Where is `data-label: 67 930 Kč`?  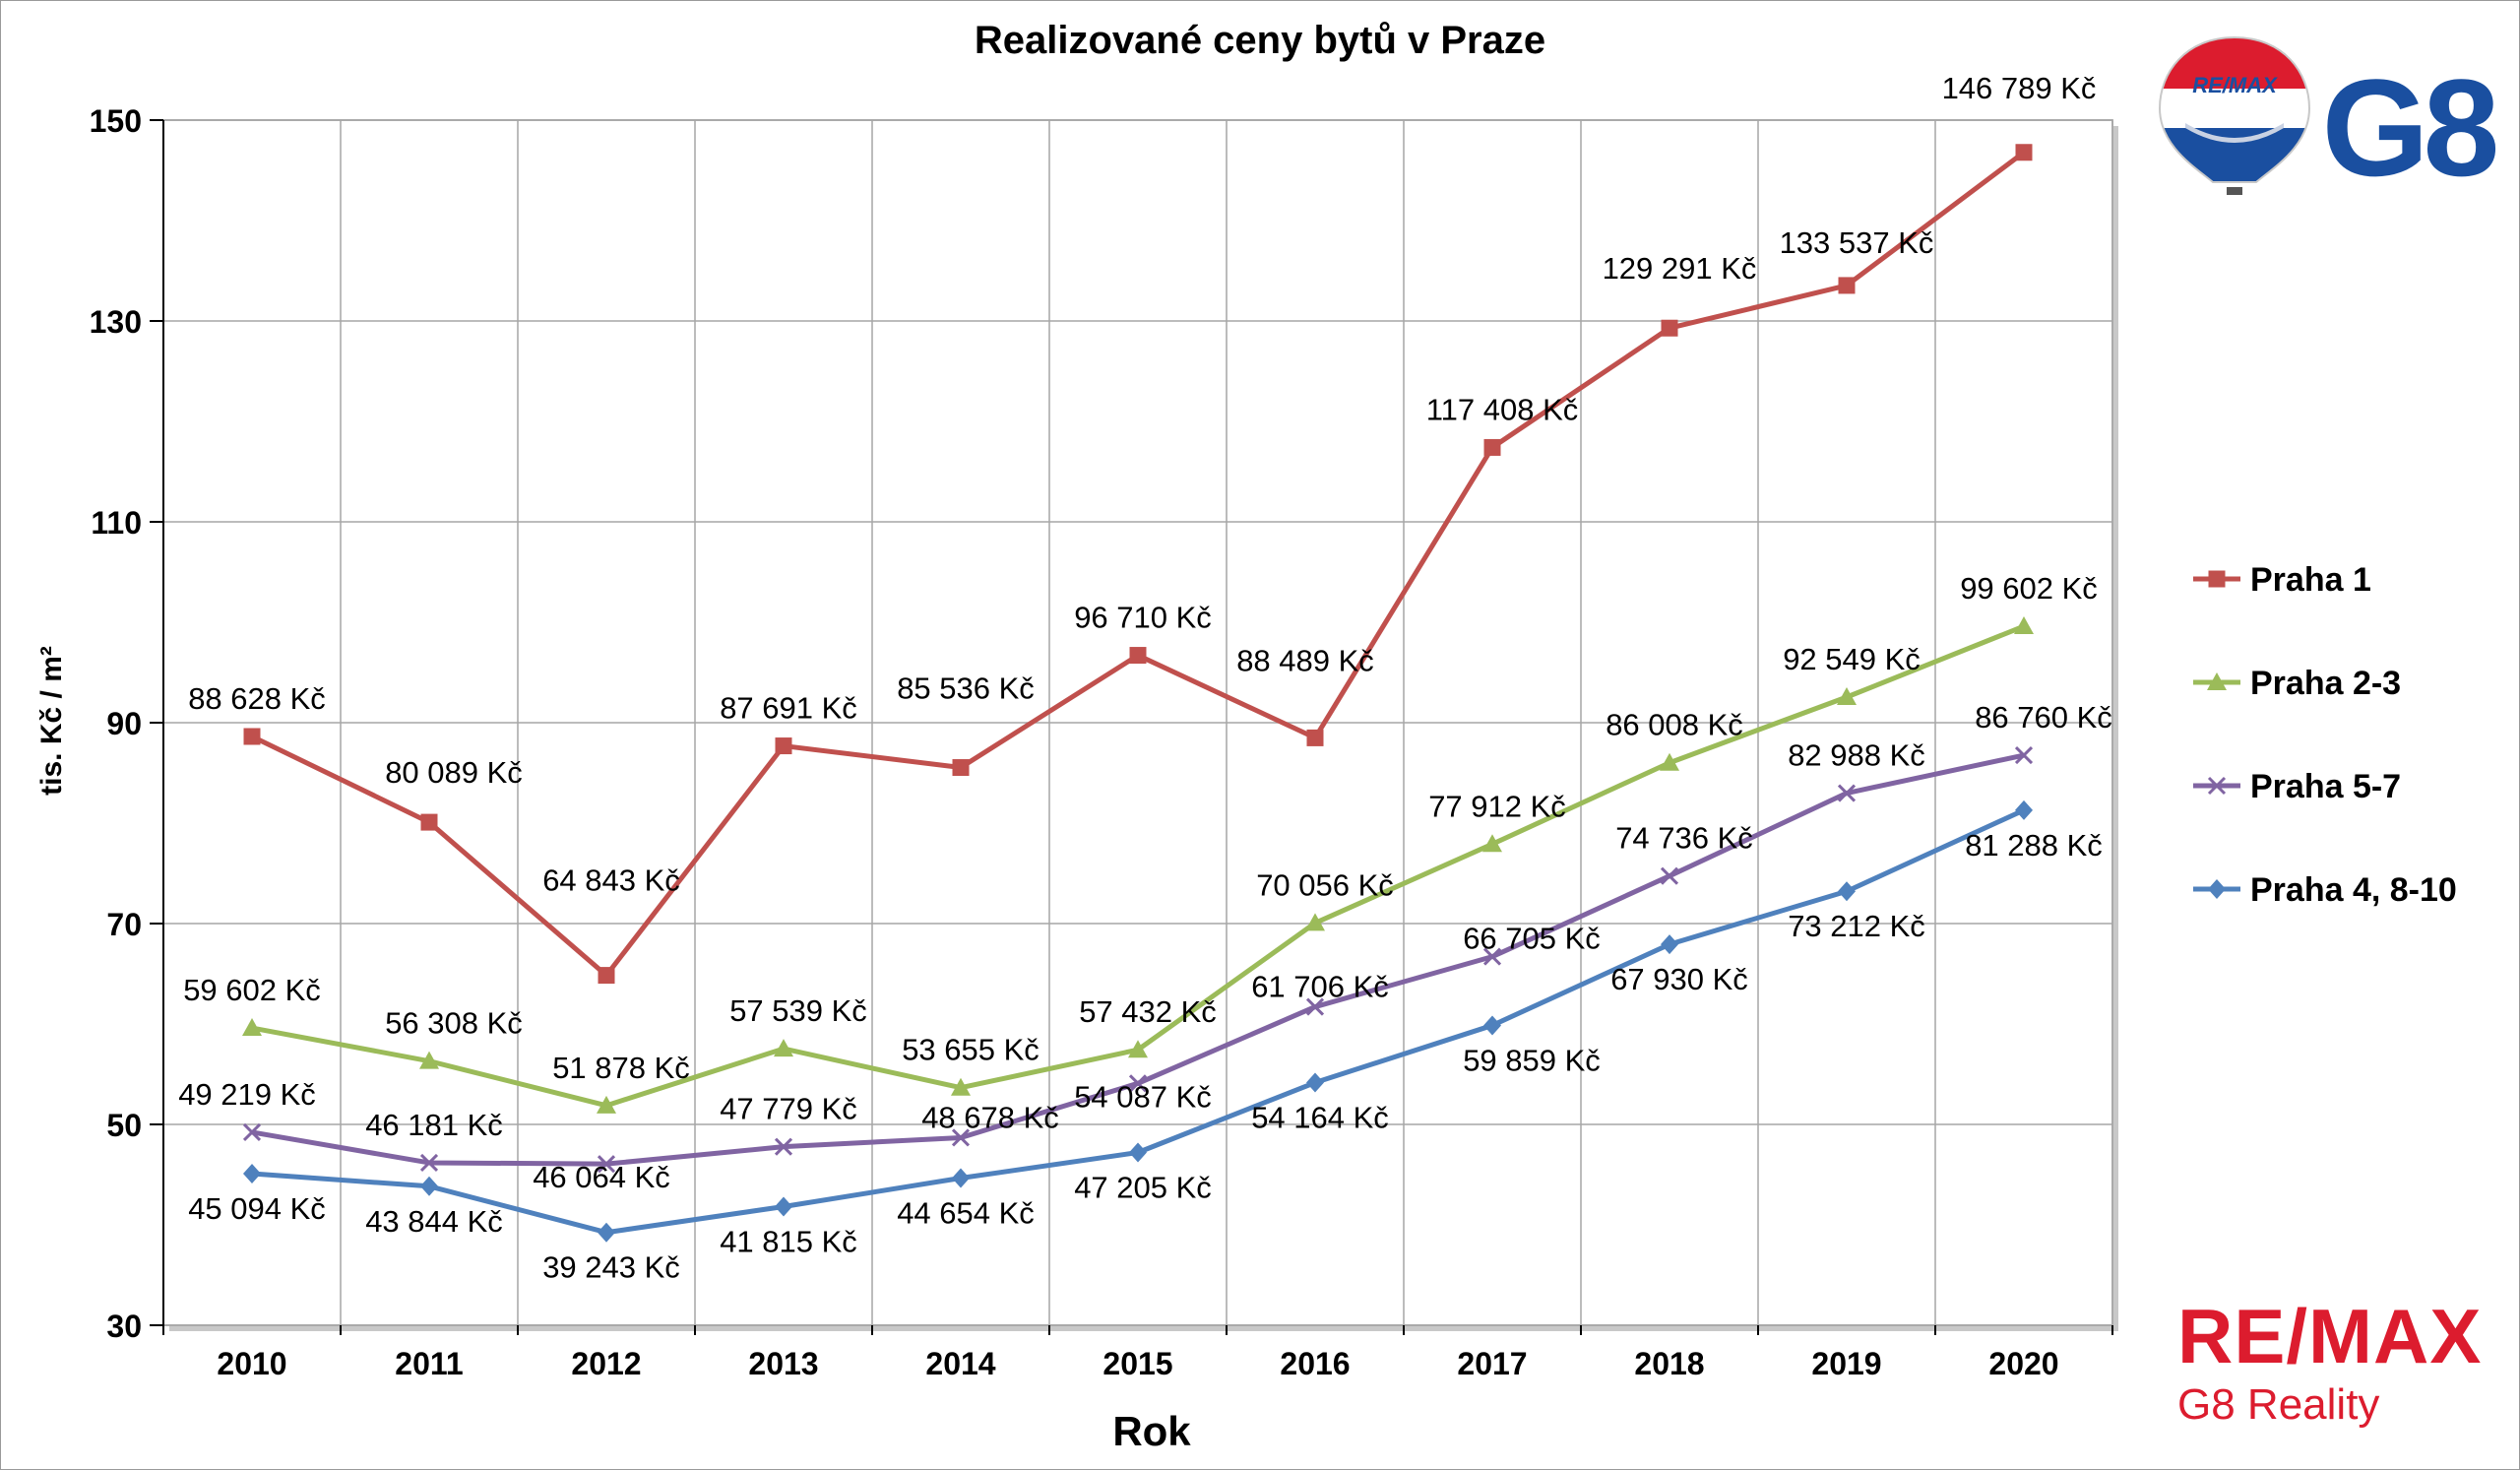 data-label: 67 930 Kč is located at coordinates (1679, 979).